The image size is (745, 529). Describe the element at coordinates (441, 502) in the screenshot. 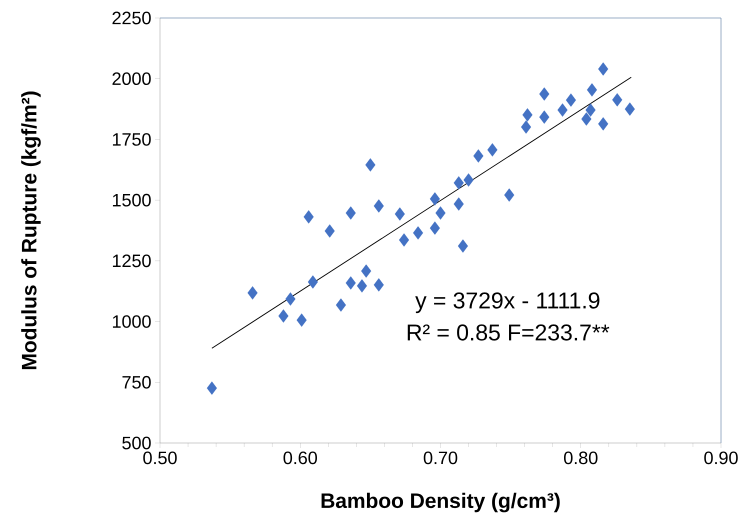

I see `x-axis-title: Bamboo Density (g/cm³)` at that location.